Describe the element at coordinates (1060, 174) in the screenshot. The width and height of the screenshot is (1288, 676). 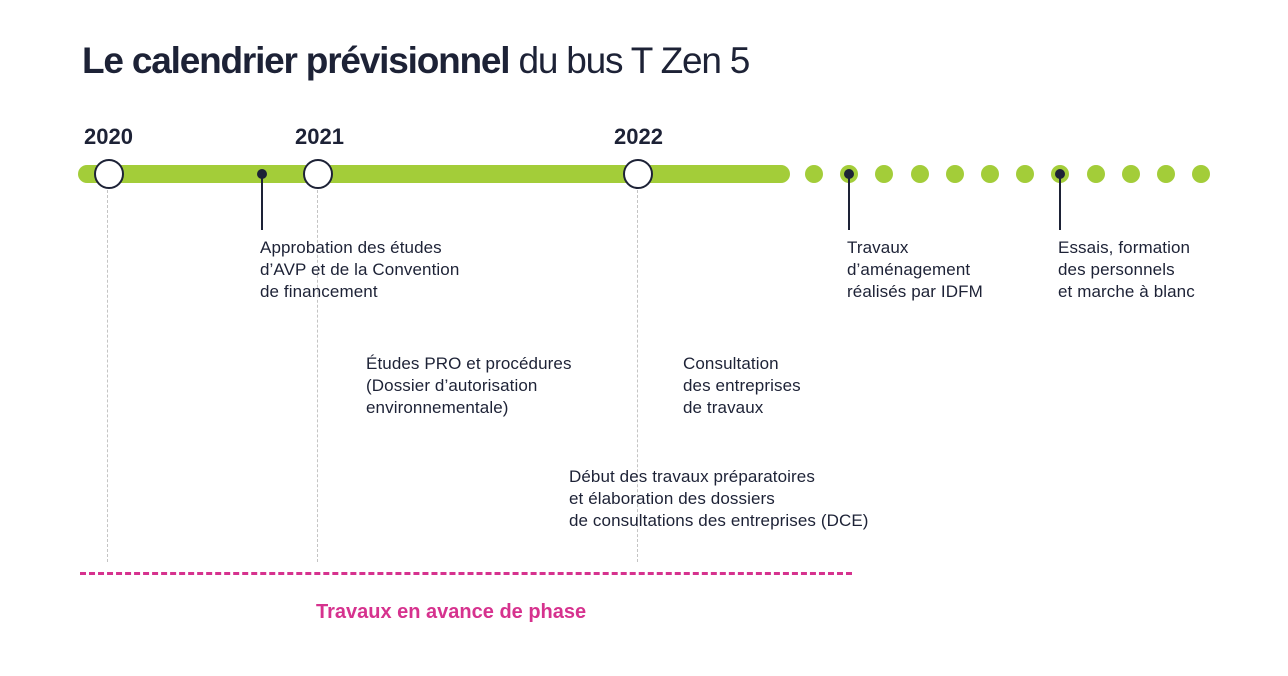
I see `milestone-essais-marker` at that location.